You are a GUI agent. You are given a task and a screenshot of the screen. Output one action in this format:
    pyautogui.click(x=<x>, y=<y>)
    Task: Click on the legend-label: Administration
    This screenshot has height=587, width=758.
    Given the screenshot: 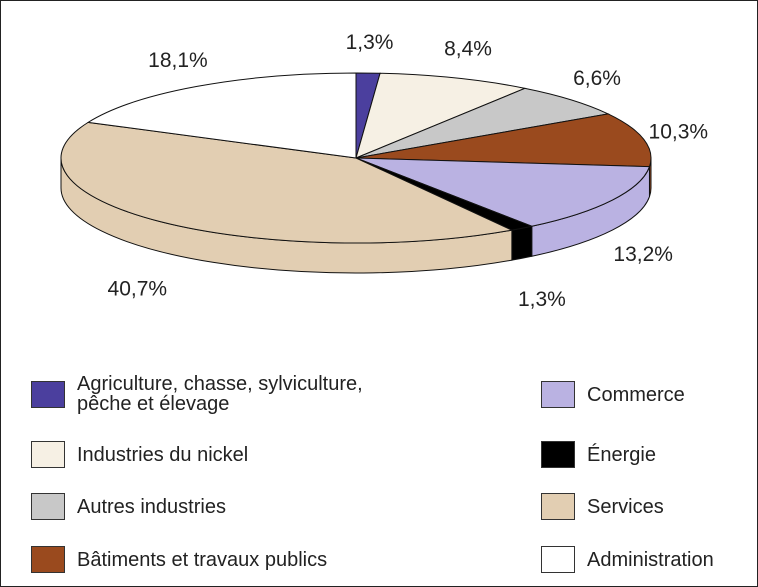 What is the action you would take?
    pyautogui.click(x=650, y=559)
    